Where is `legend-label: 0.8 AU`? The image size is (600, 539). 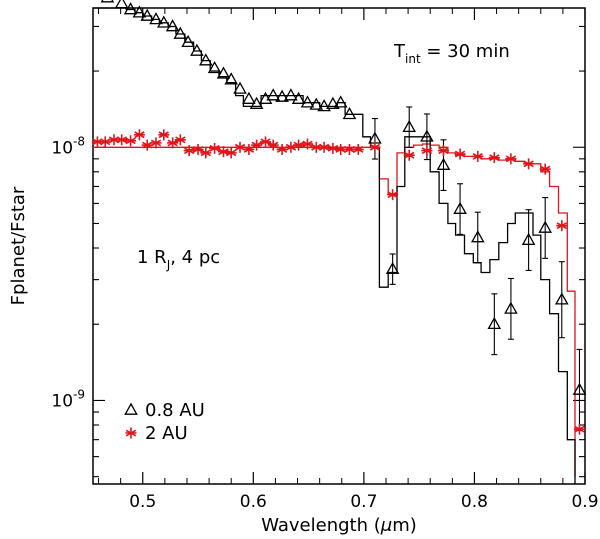
legend-label: 0.8 AU is located at coordinates (175, 410).